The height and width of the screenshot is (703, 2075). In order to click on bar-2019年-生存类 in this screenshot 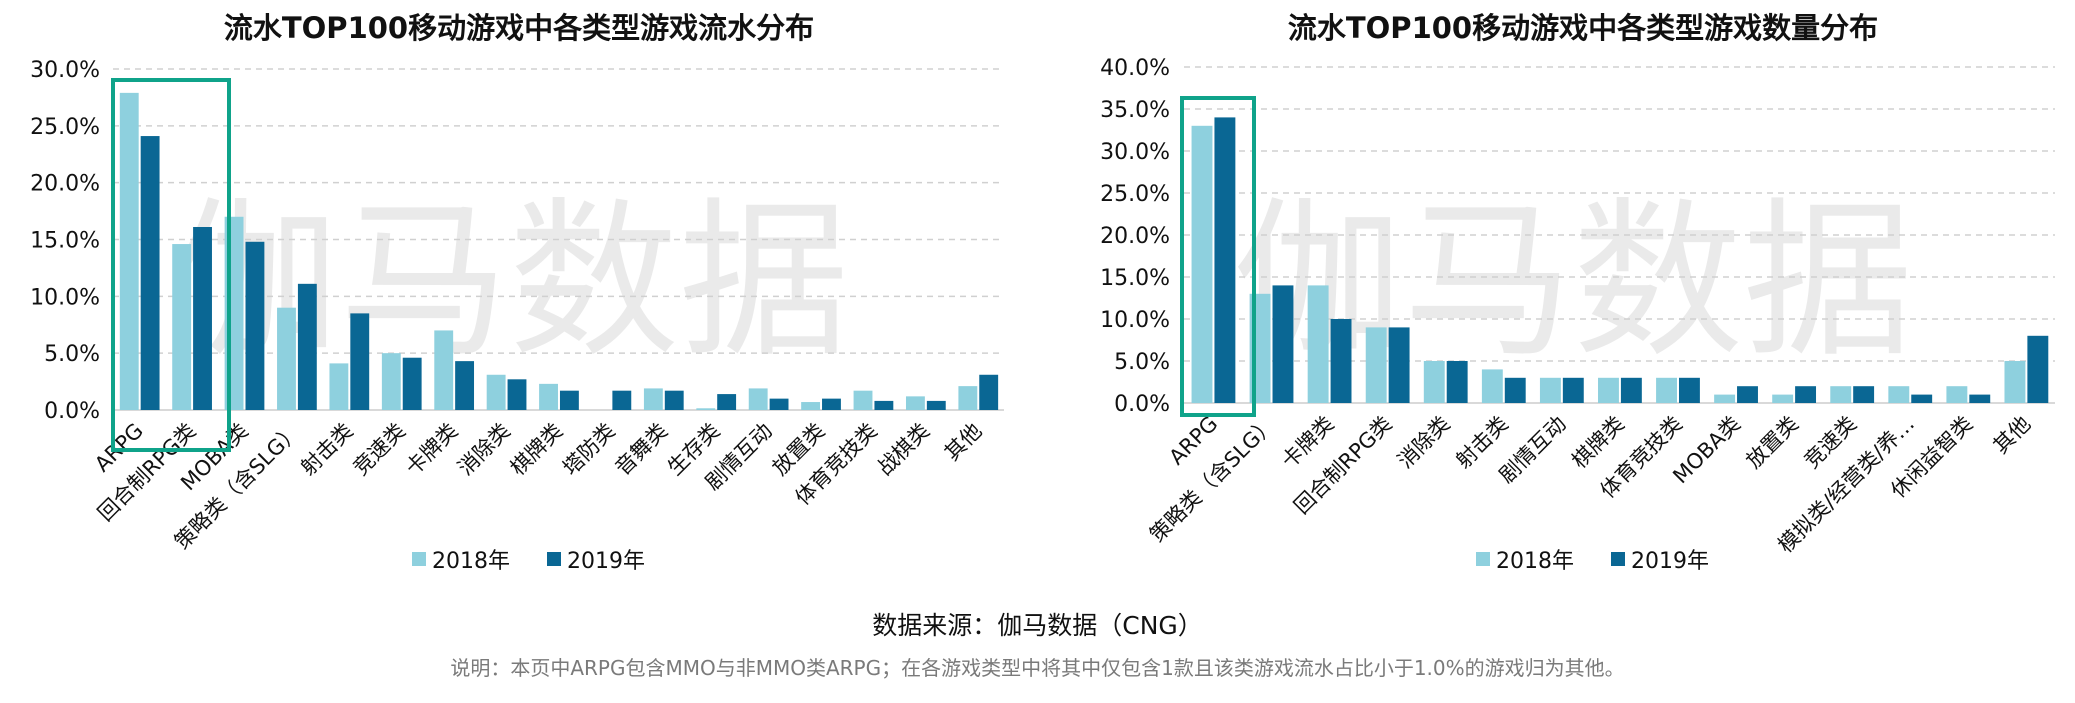, I will do `click(727, 402)`.